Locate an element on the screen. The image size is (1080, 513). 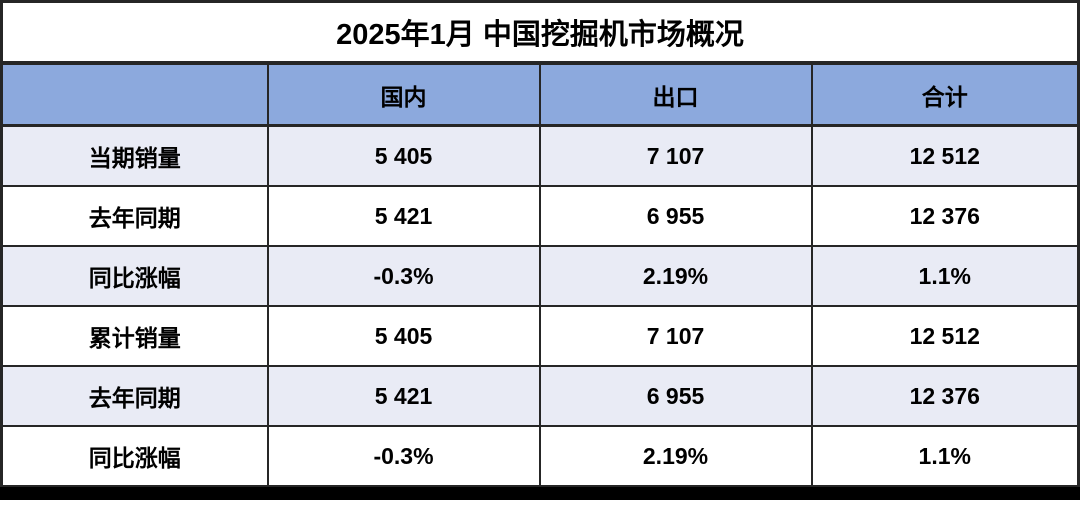
column-header-domestic: 国内 is located at coordinates (403, 95).